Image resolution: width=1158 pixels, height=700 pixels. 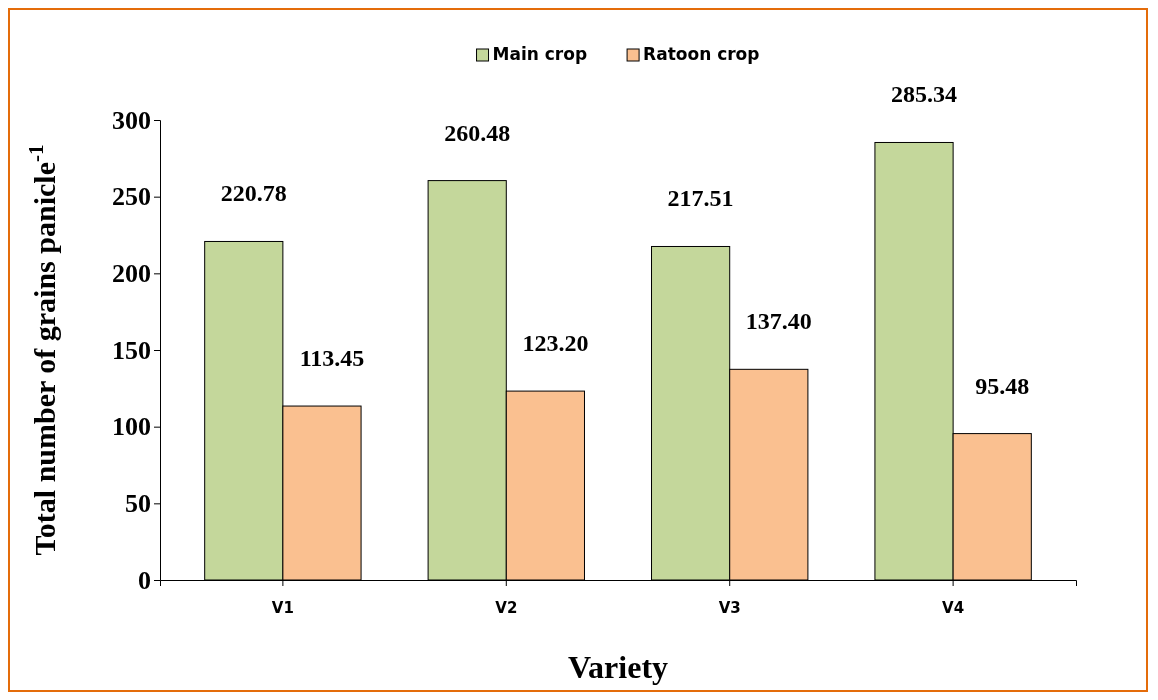 What do you see at coordinates (253, 193) in the screenshot?
I see `data-label: 220.78` at bounding box center [253, 193].